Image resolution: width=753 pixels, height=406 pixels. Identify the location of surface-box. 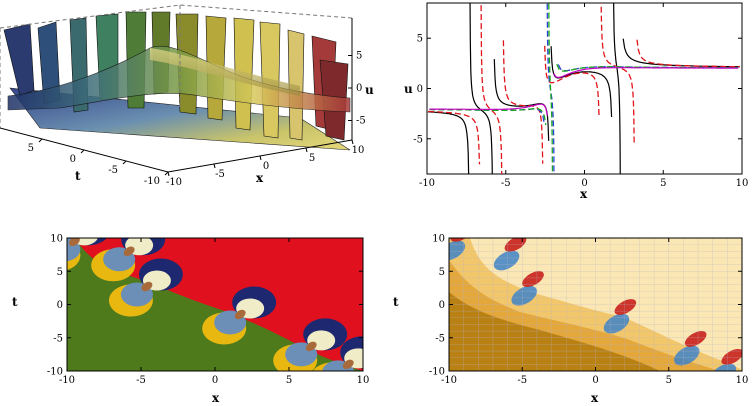
(176, 66).